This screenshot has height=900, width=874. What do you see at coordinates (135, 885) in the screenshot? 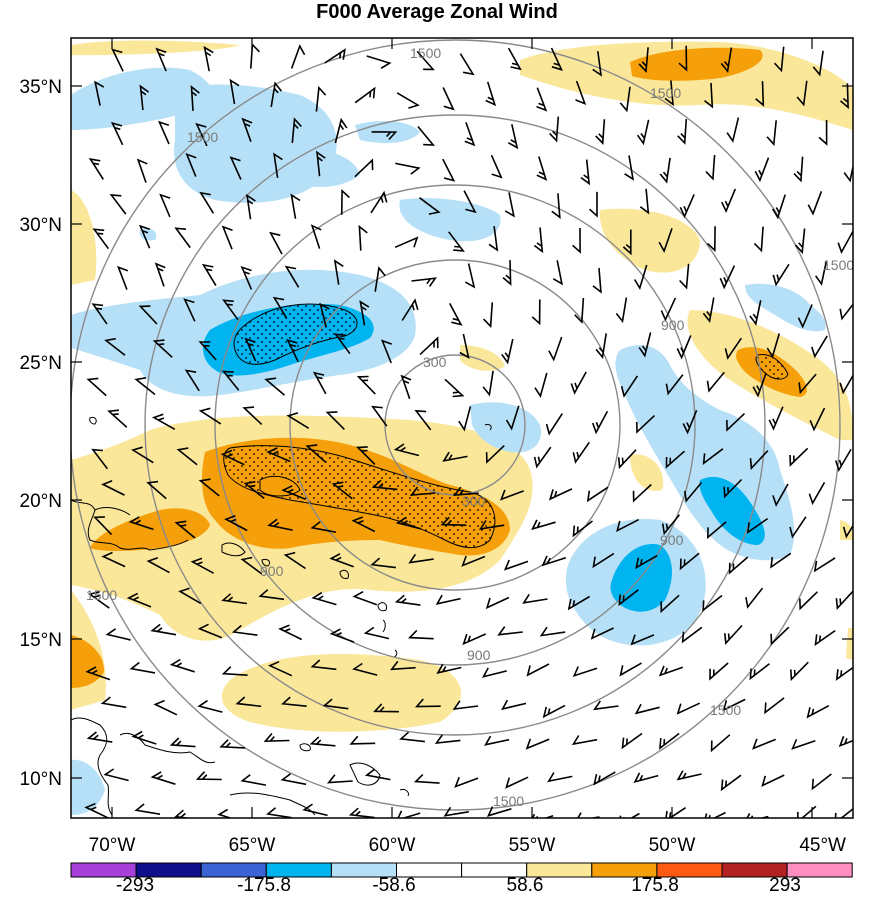
I see `colorbar-label: -293` at bounding box center [135, 885].